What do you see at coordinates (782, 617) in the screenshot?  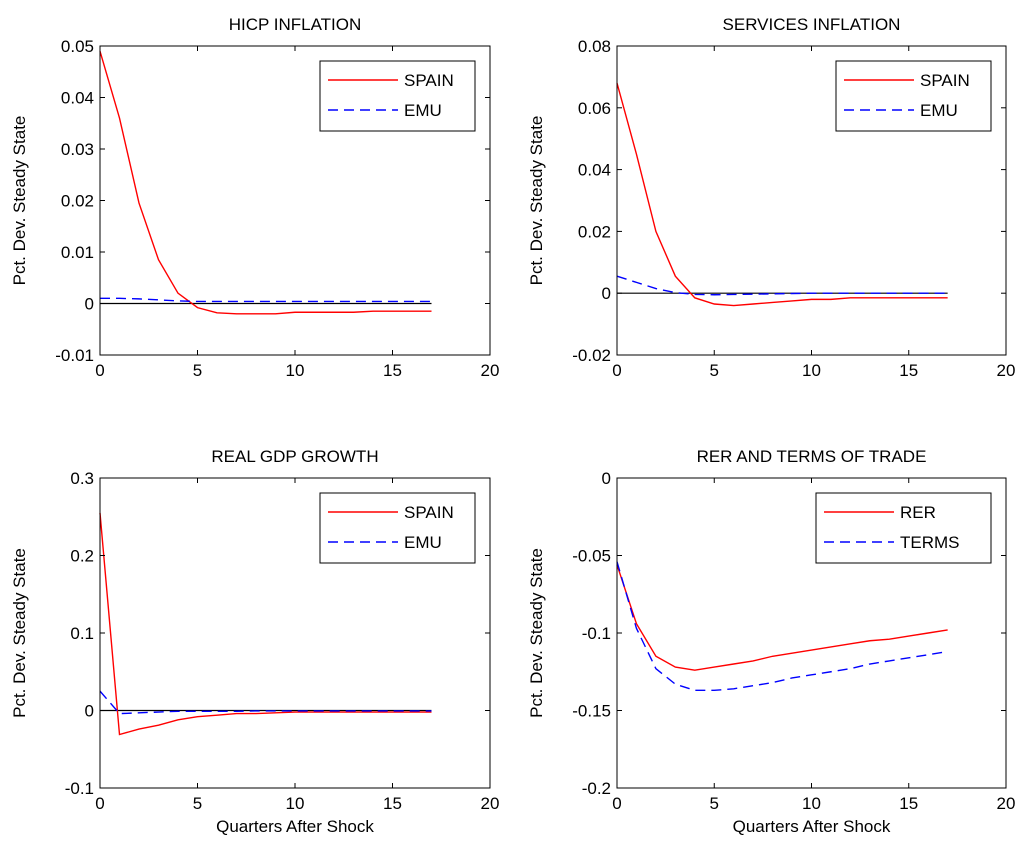 I see `series-line-rer` at bounding box center [782, 617].